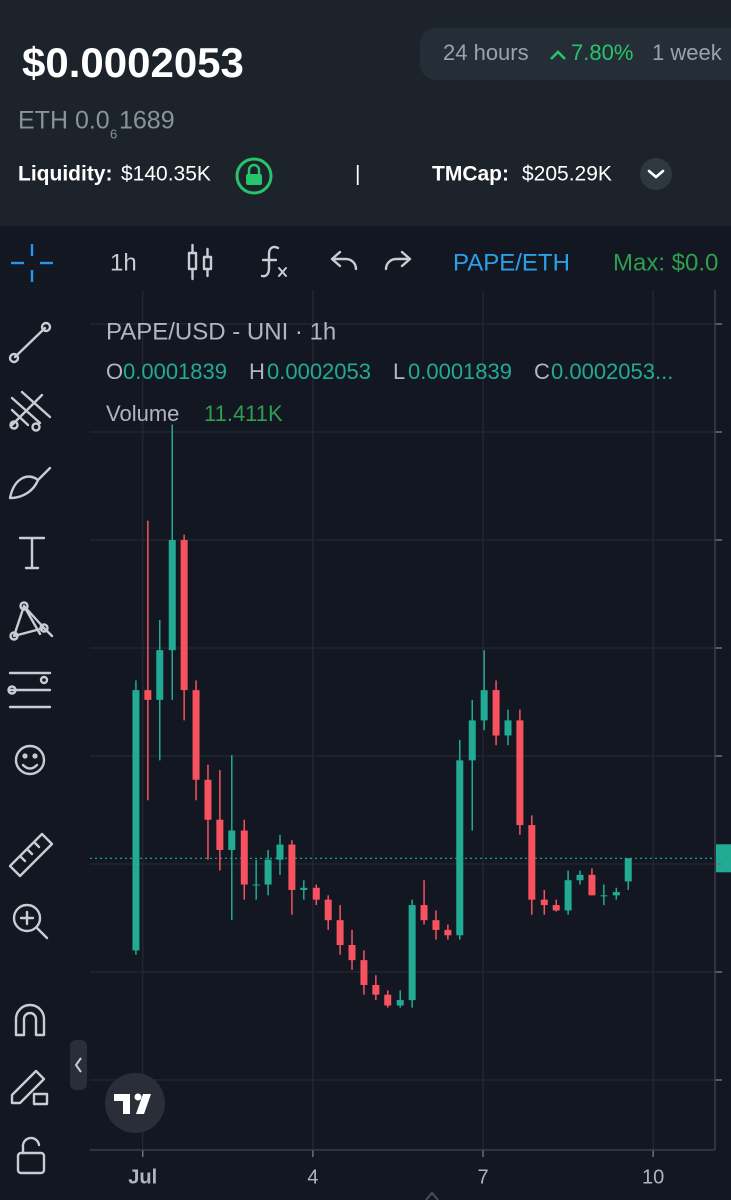  Describe the element at coordinates (243, 413) in the screenshot. I see `volume-value: 11.411K` at that location.